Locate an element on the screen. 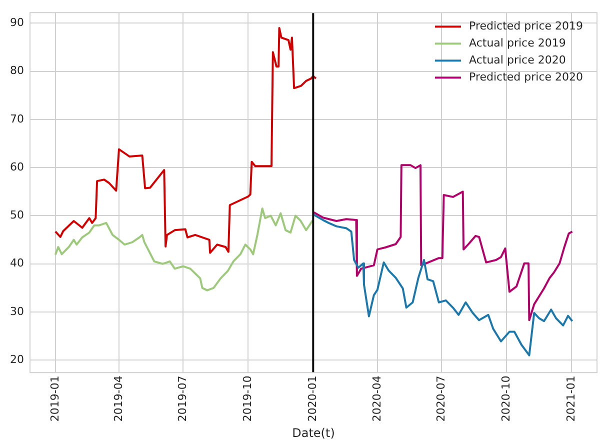 The image size is (601, 443). y-tick-label: 50 is located at coordinates (17, 215).